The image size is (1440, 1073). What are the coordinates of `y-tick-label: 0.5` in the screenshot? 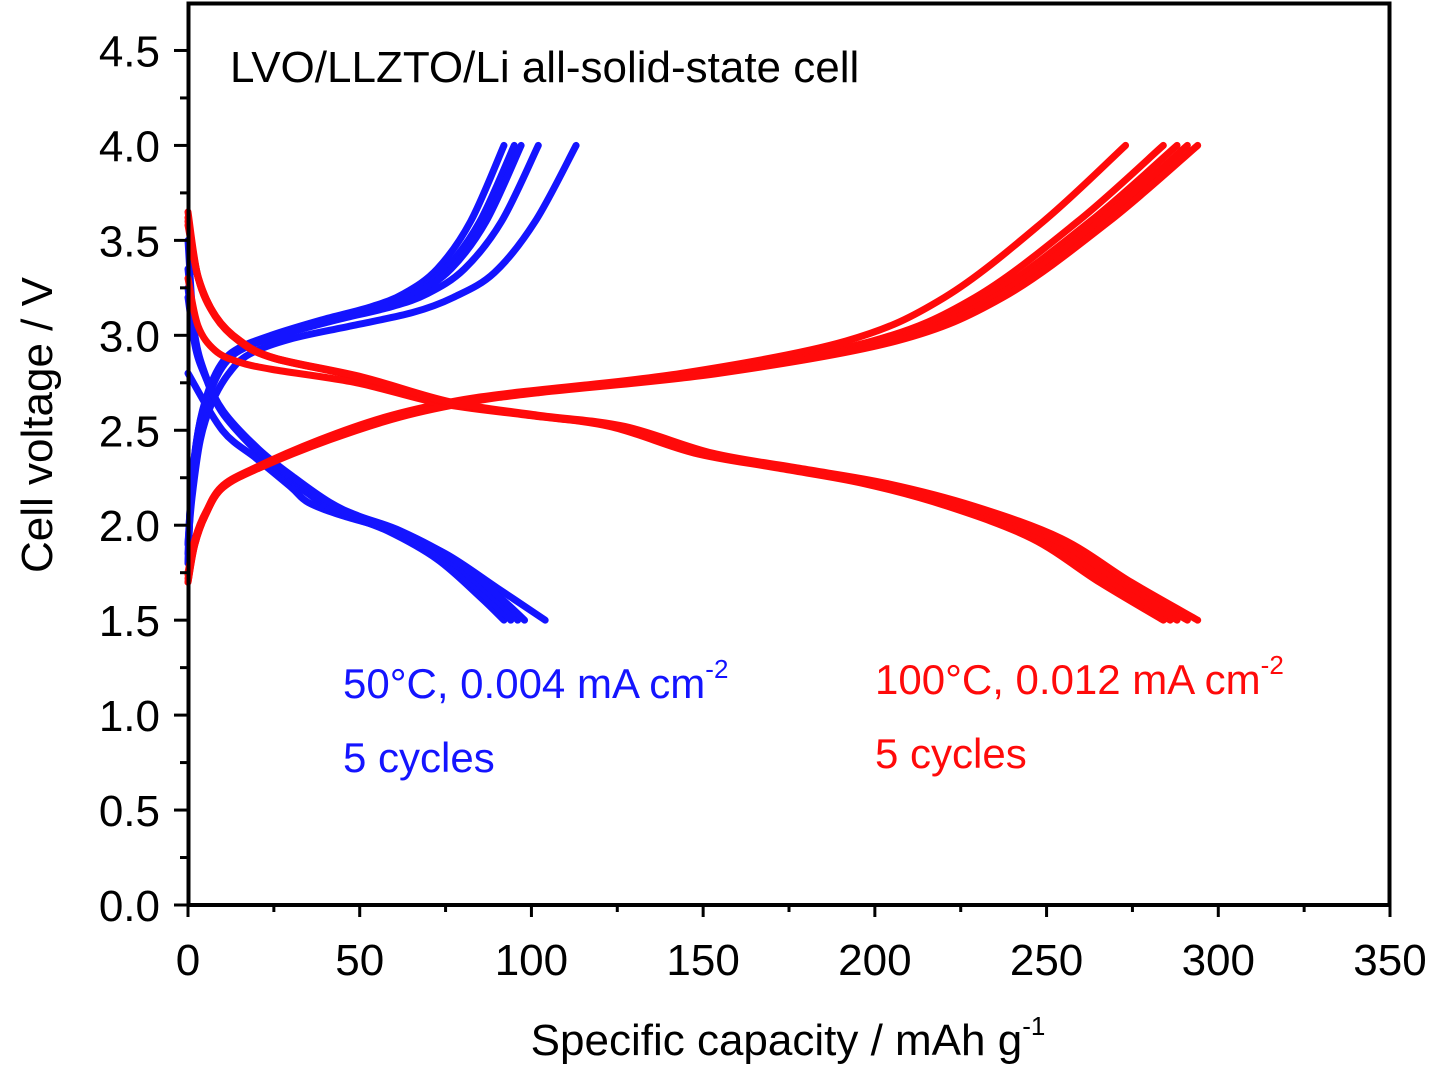 It's located at (129, 811).